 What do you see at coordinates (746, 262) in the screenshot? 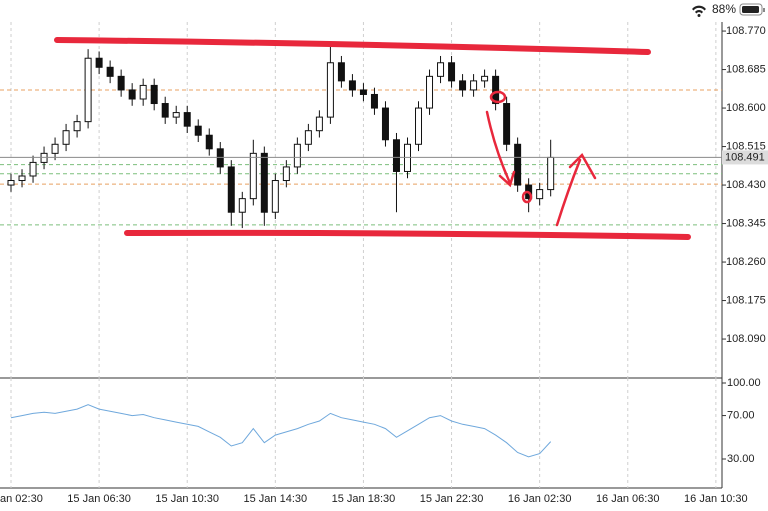
I see `y-tick-label: 108.260` at bounding box center [746, 262].